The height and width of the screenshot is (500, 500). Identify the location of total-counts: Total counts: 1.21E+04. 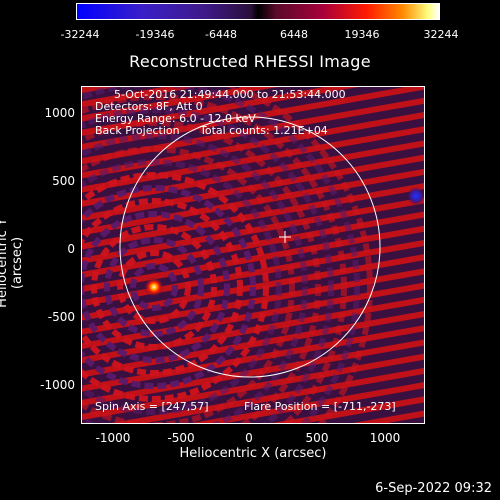
(264, 130).